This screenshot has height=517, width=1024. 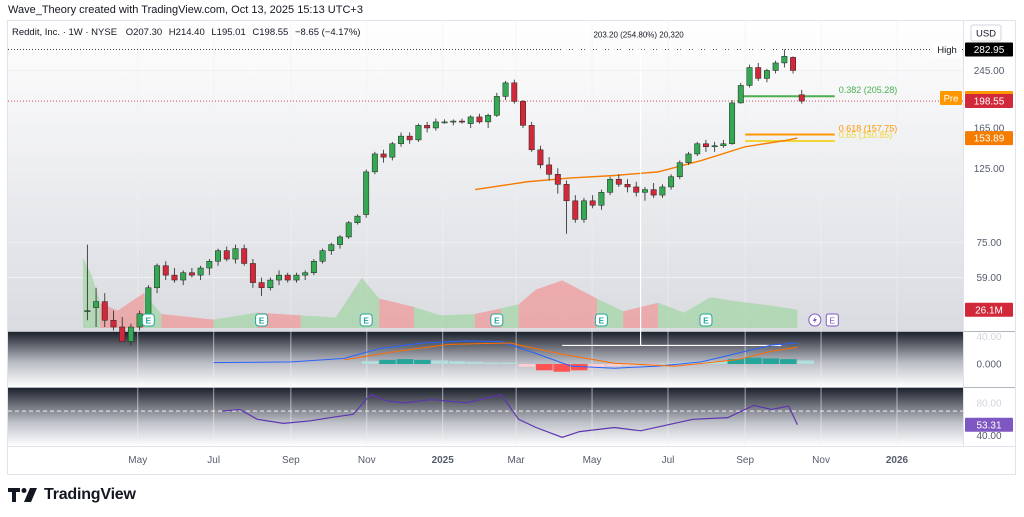 What do you see at coordinates (129, 32) in the screenshot?
I see `legend-open-label: O` at bounding box center [129, 32].